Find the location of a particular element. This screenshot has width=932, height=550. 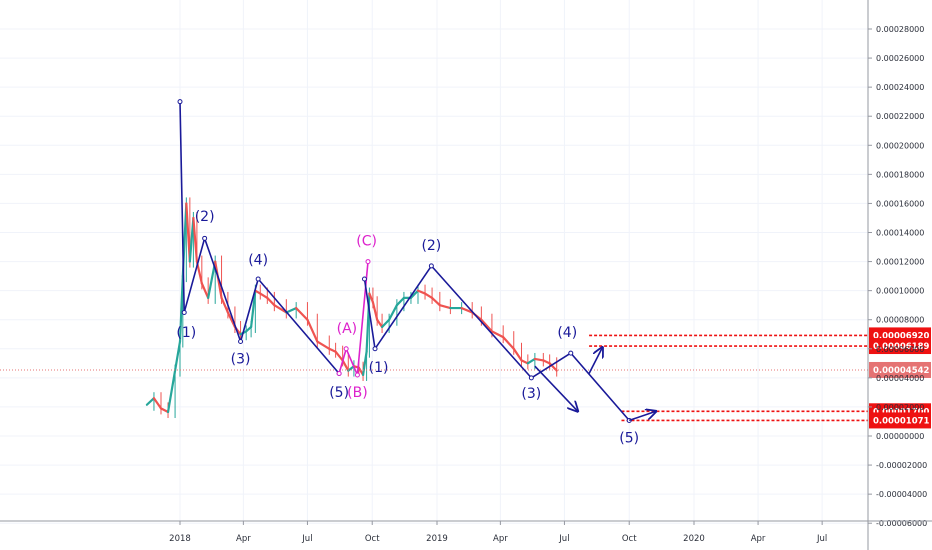

level-label: 0.00001700 is located at coordinates (901, 412).